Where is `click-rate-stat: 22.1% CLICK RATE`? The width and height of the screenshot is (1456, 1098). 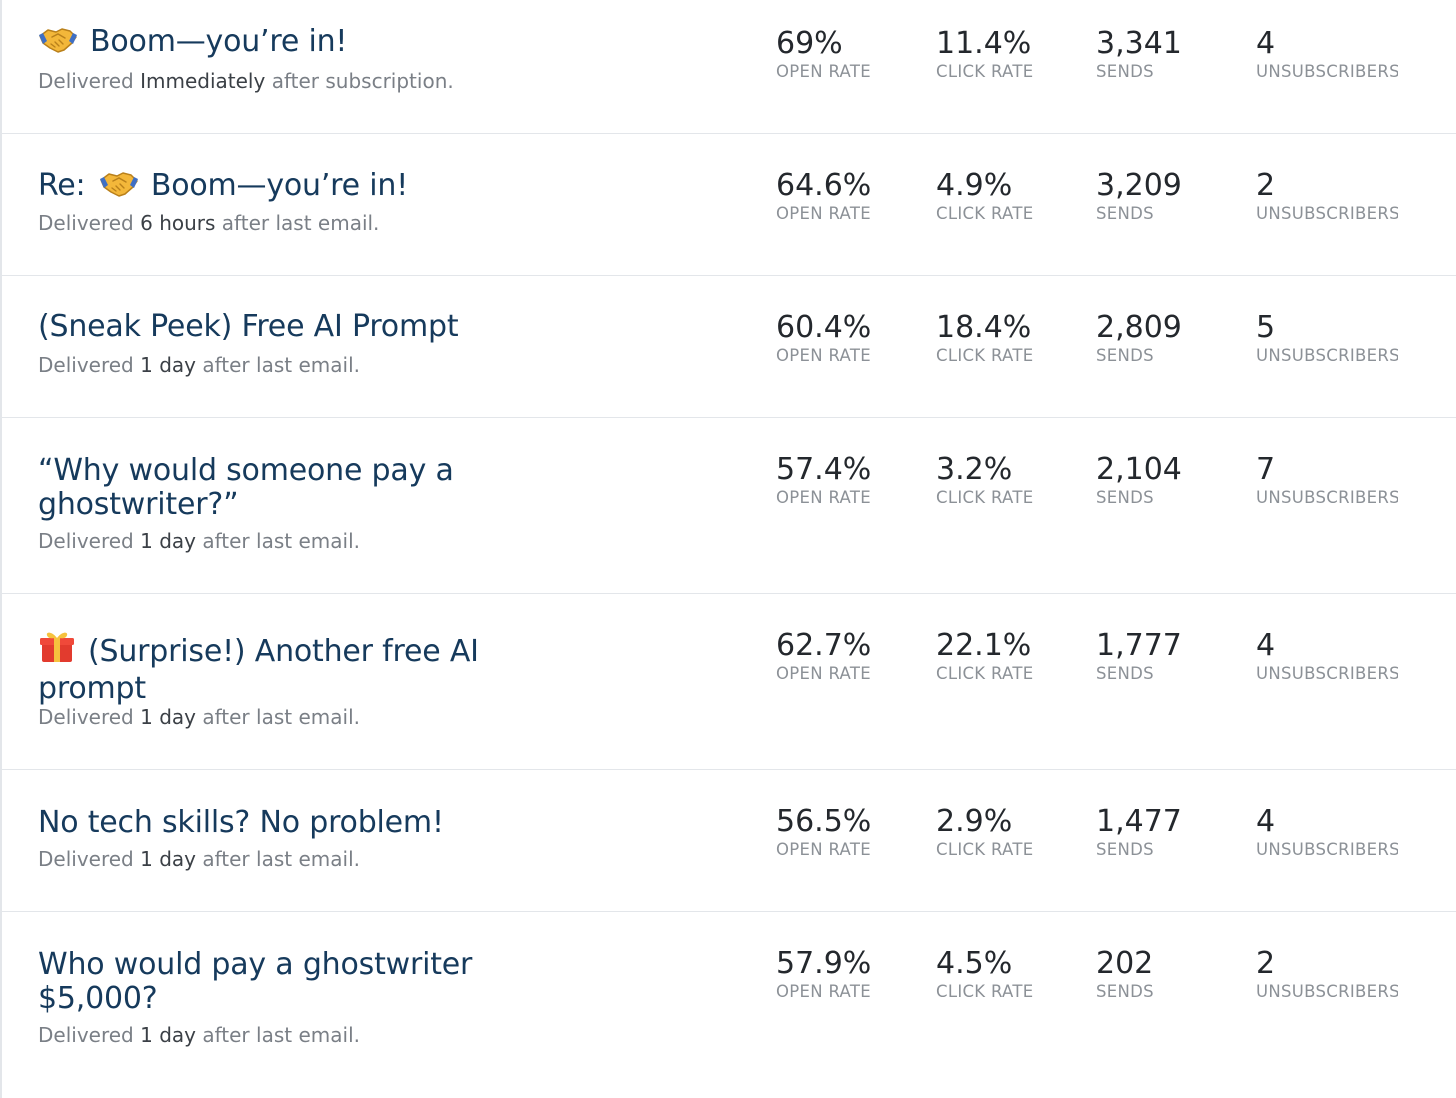 click-rate-stat: 22.1% CLICK RATE is located at coordinates (984, 656).